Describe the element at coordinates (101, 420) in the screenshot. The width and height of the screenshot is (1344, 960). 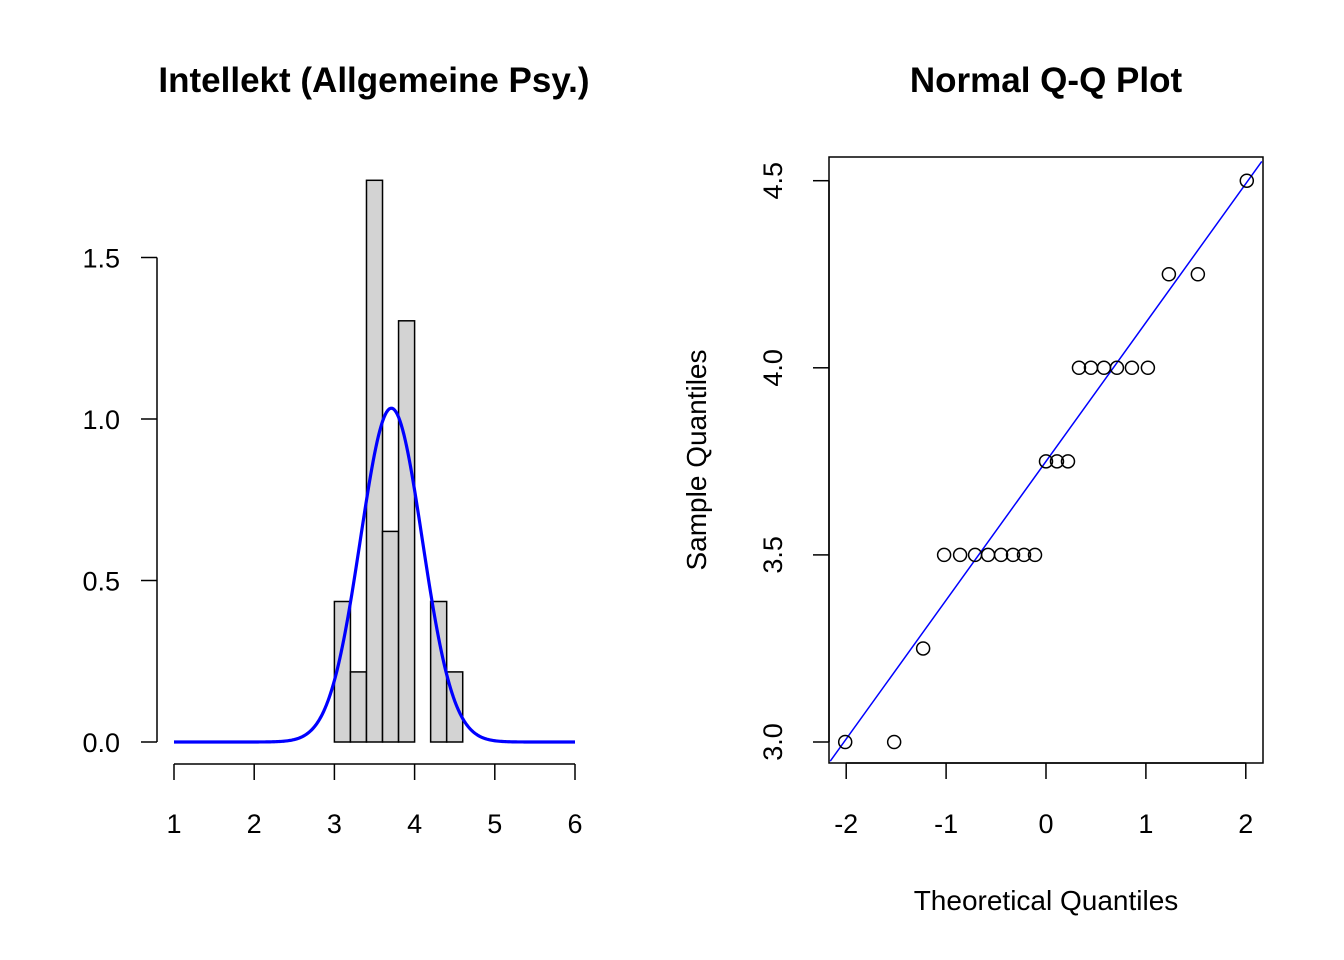
I see `histogram-y-tick-label: 1.0` at that location.